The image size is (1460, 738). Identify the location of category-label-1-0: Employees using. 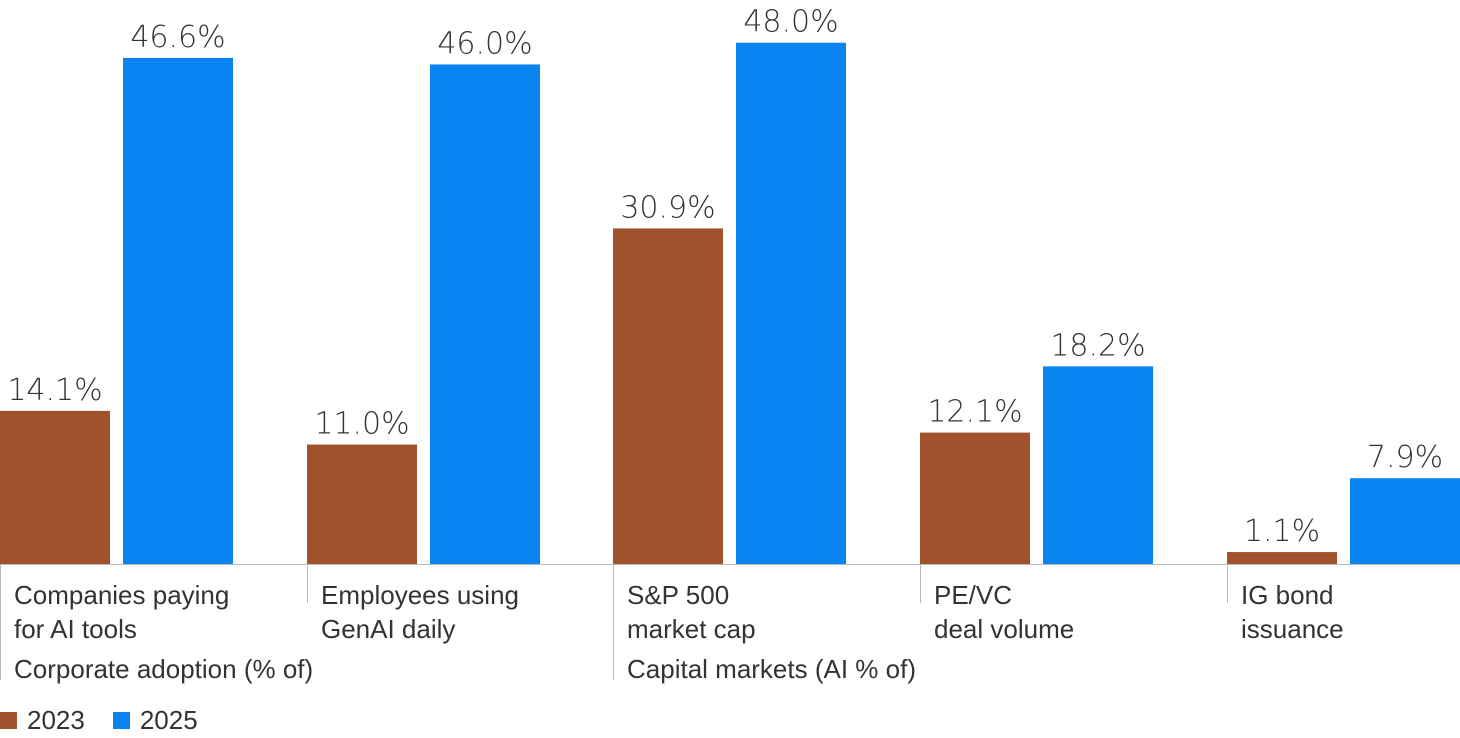
(420, 595).